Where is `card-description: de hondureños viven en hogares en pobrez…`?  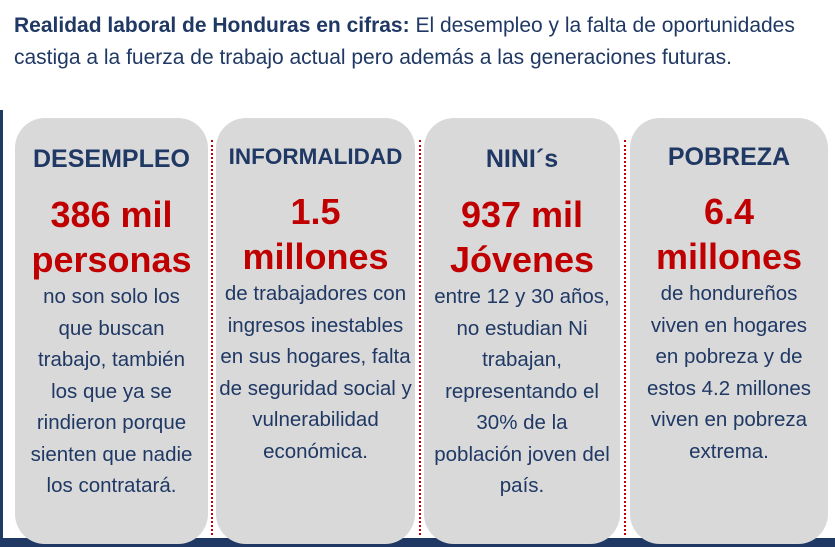
card-description: de hondureños viven en hogares en pobrez… is located at coordinates (729, 372).